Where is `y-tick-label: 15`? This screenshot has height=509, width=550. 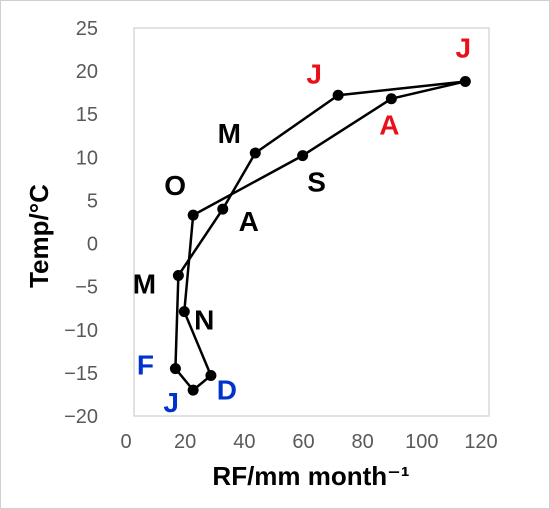 y-tick-label: 15 is located at coordinates (87, 115).